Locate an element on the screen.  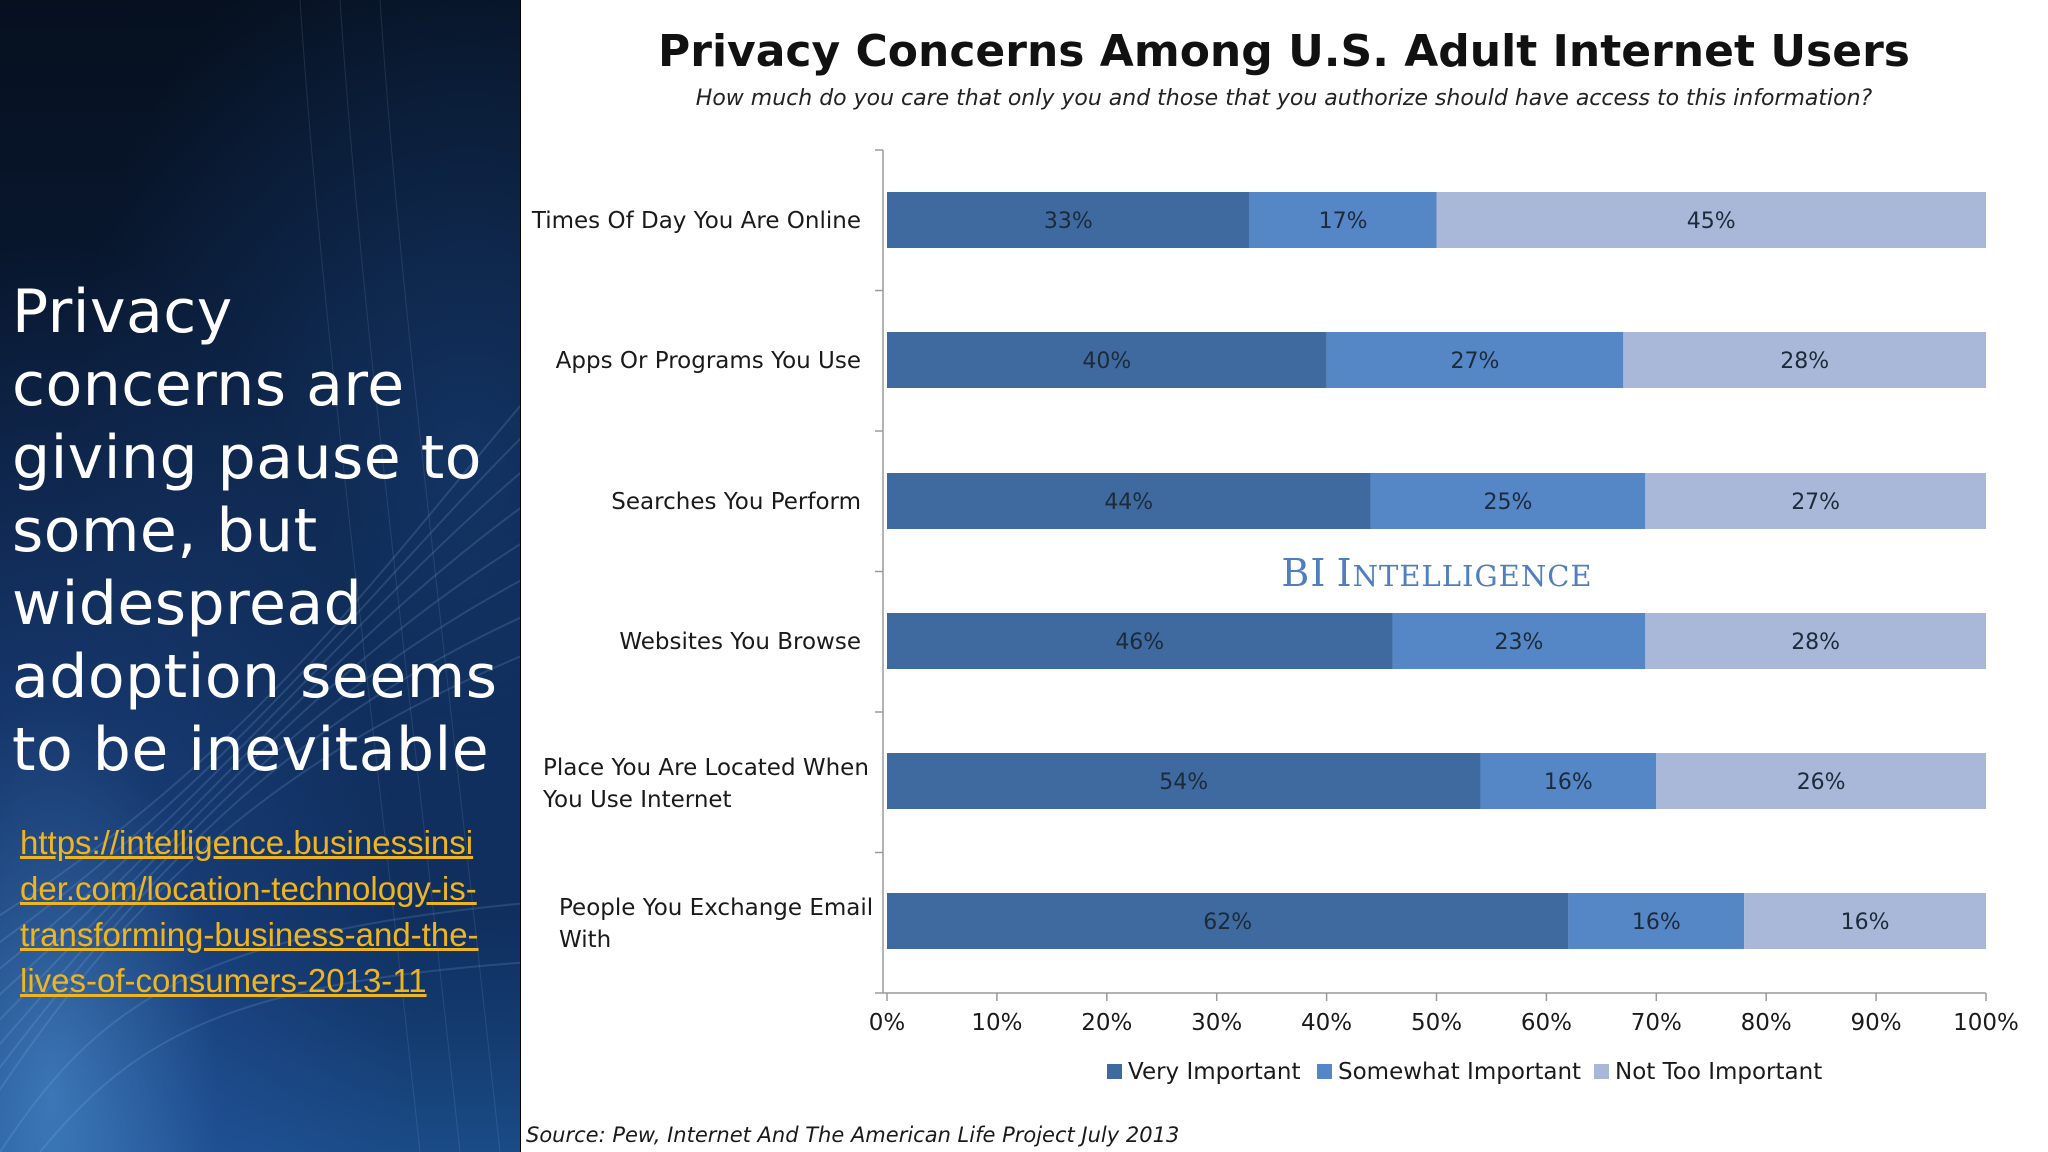
x-tick-label: 70% is located at coordinates (1656, 1023).